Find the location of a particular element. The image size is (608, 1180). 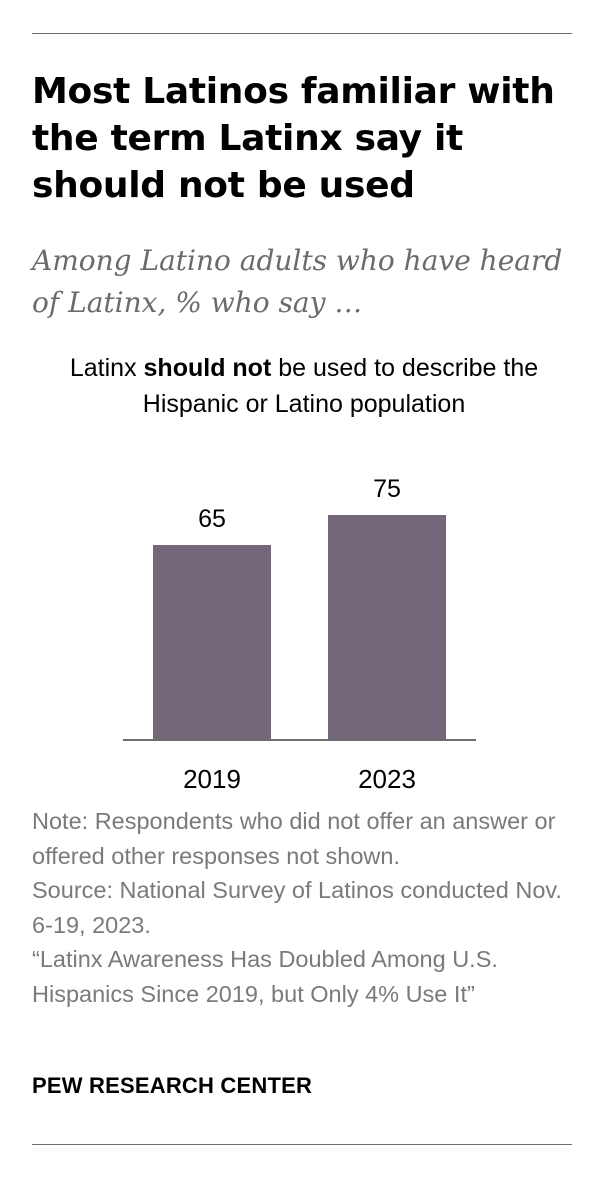

bottom-divider is located at coordinates (302, 1144).